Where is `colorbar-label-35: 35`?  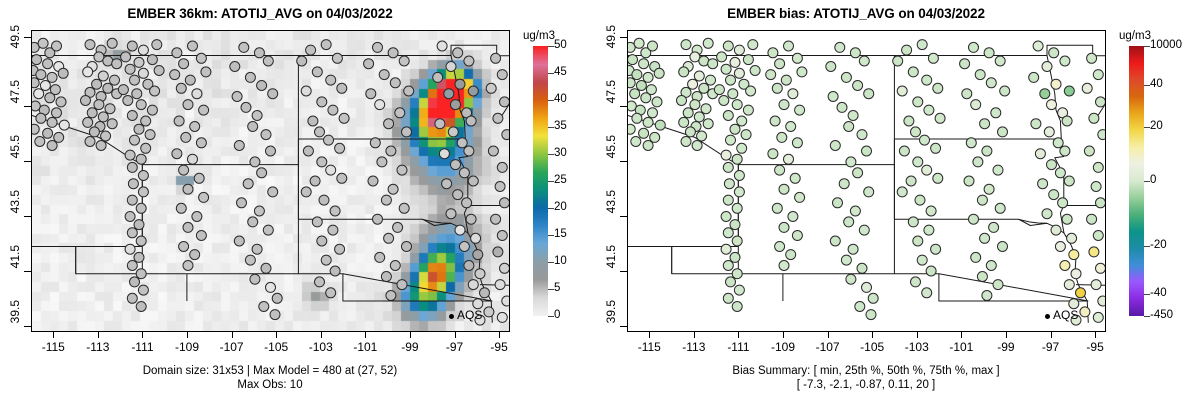
colorbar-label-35: 35 is located at coordinates (560, 126).